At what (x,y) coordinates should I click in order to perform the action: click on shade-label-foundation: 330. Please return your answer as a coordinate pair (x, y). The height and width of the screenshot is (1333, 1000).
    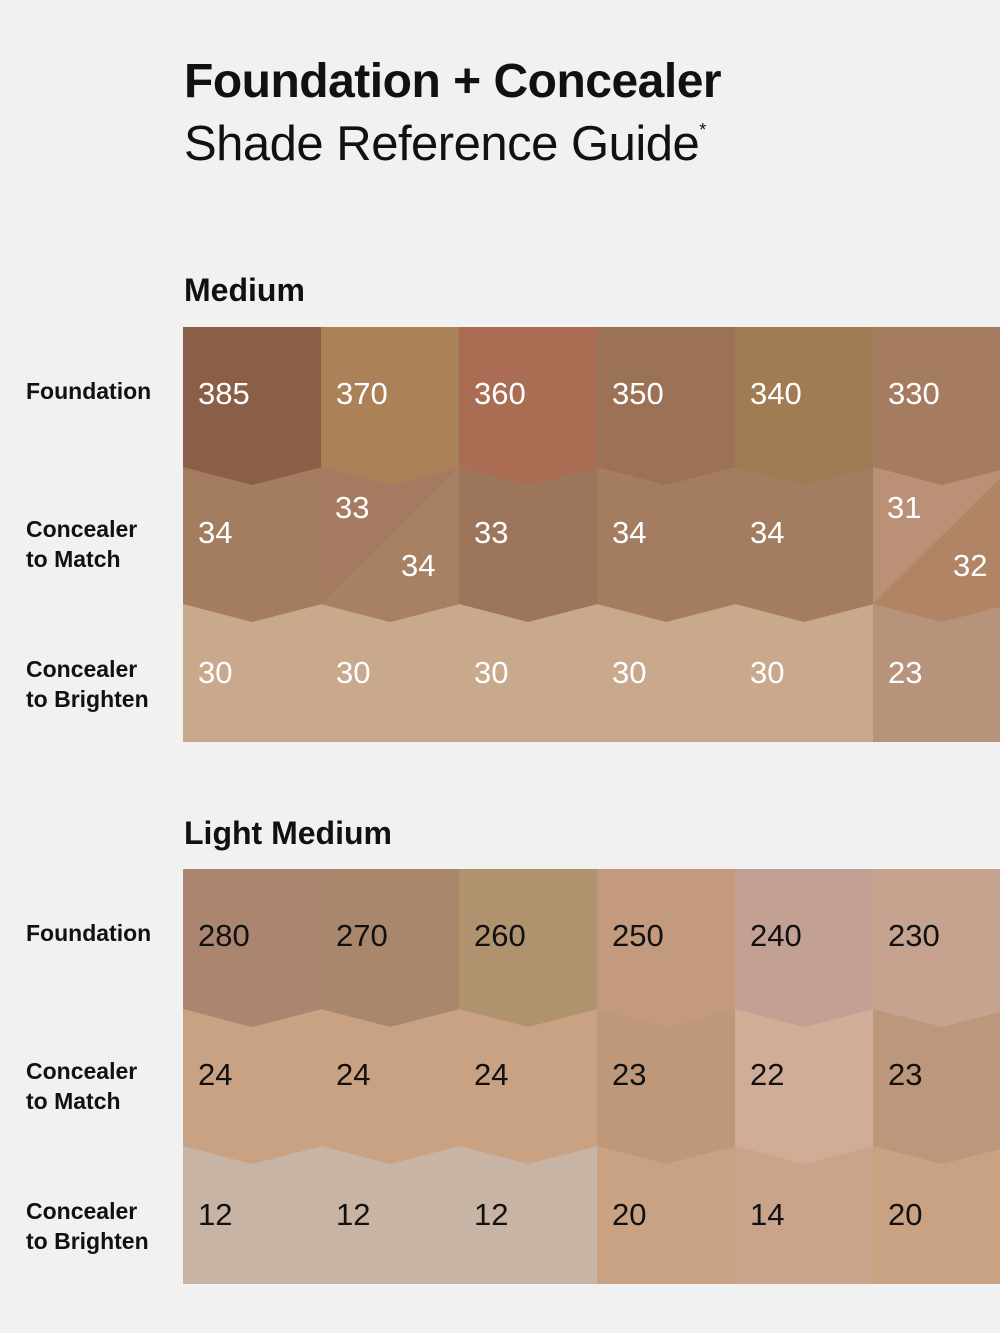
    Looking at the image, I should click on (914, 393).